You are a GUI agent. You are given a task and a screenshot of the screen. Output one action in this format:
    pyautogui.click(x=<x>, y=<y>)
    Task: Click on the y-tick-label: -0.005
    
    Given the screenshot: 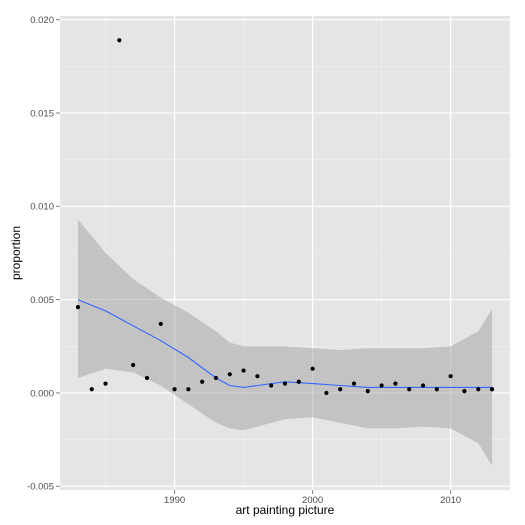 What is the action you would take?
    pyautogui.click(x=40, y=487)
    